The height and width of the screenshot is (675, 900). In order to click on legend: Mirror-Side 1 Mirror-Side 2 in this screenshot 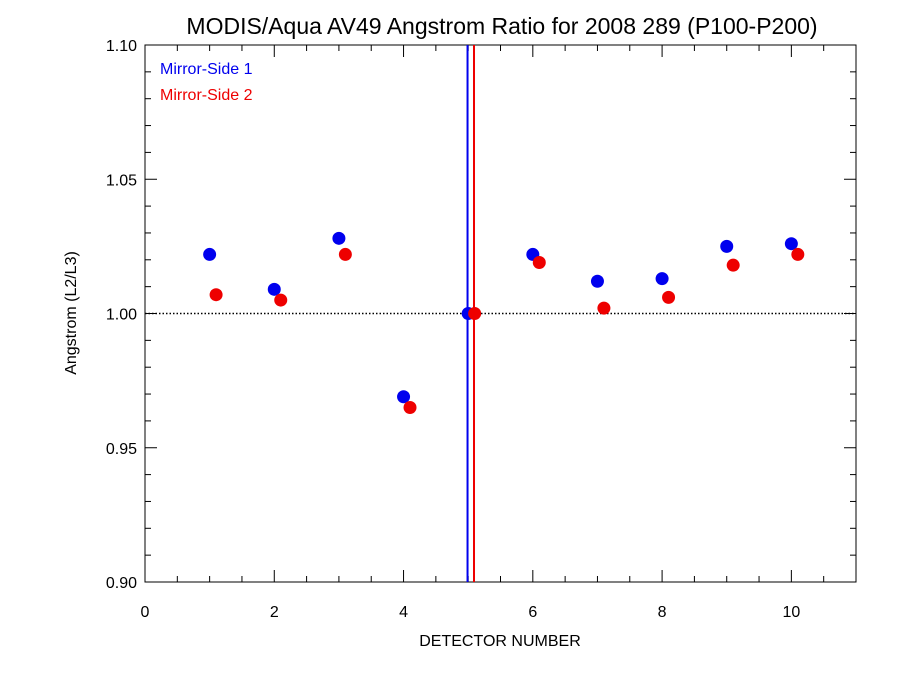, I will do `click(206, 82)`.